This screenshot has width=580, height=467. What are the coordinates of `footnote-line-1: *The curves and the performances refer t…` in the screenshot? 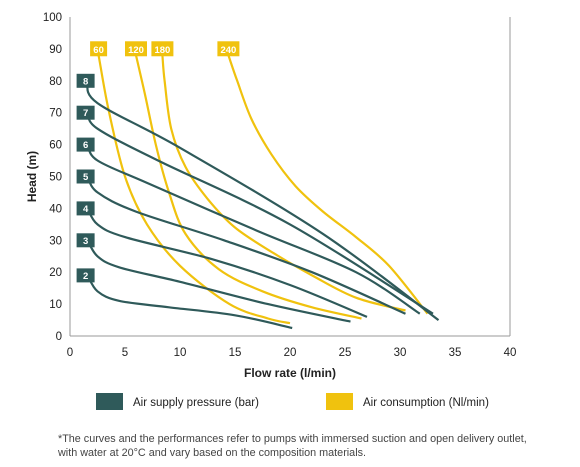 It's located at (292, 439).